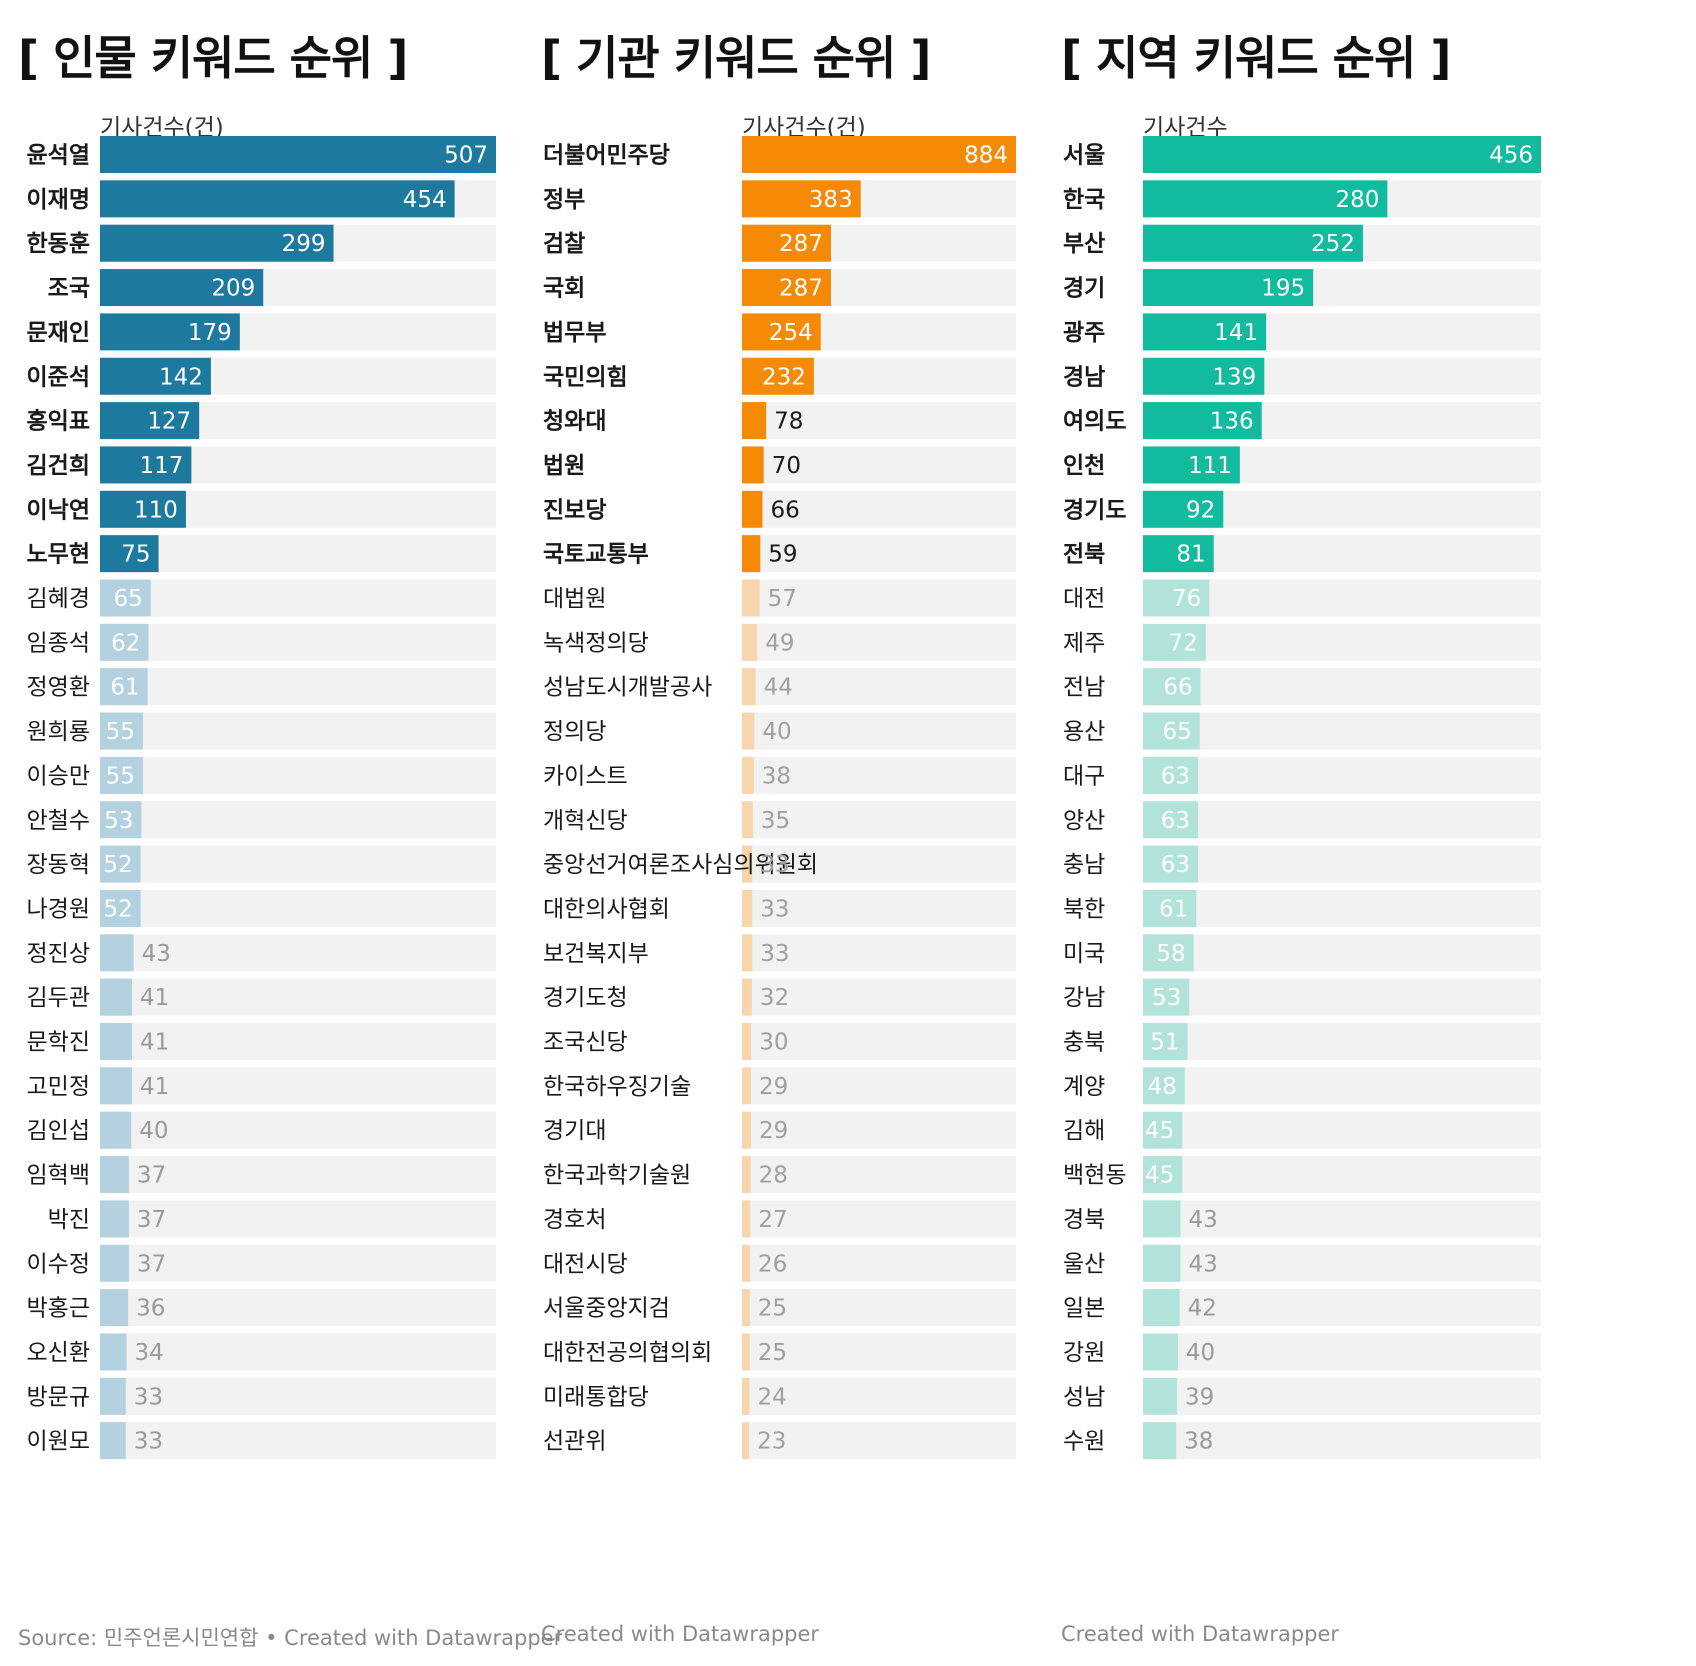  What do you see at coordinates (1084, 688) in the screenshot?
I see `category-label: 전남` at bounding box center [1084, 688].